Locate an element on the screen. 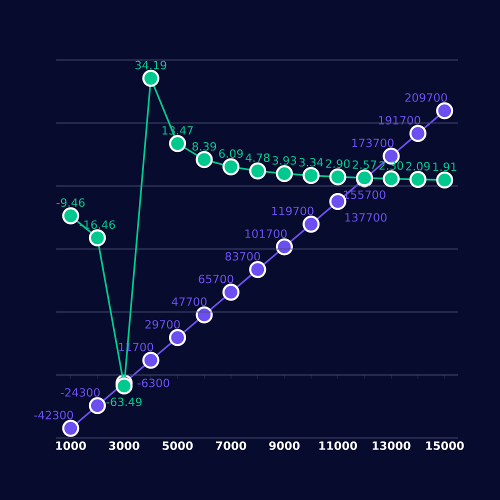 Image resolution: width=500 pixels, height=500 pixels. x-tick-label: 1000 is located at coordinates (71, 445).